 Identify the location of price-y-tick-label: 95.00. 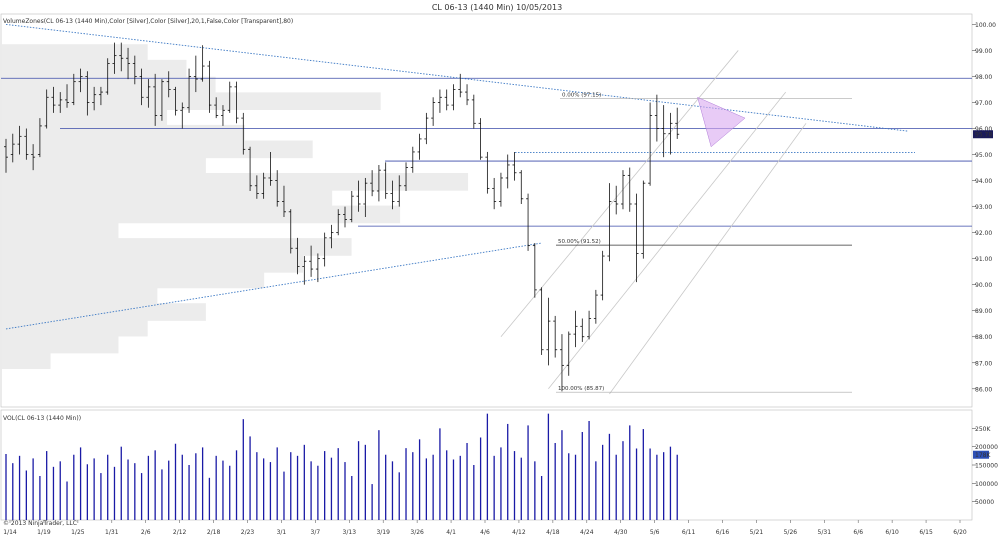
(983, 155).